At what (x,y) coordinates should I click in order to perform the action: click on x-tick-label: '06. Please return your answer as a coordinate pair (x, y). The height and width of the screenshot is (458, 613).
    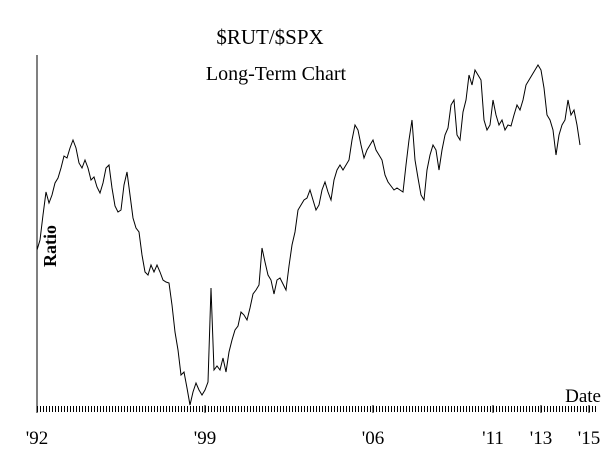
    Looking at the image, I should click on (373, 438).